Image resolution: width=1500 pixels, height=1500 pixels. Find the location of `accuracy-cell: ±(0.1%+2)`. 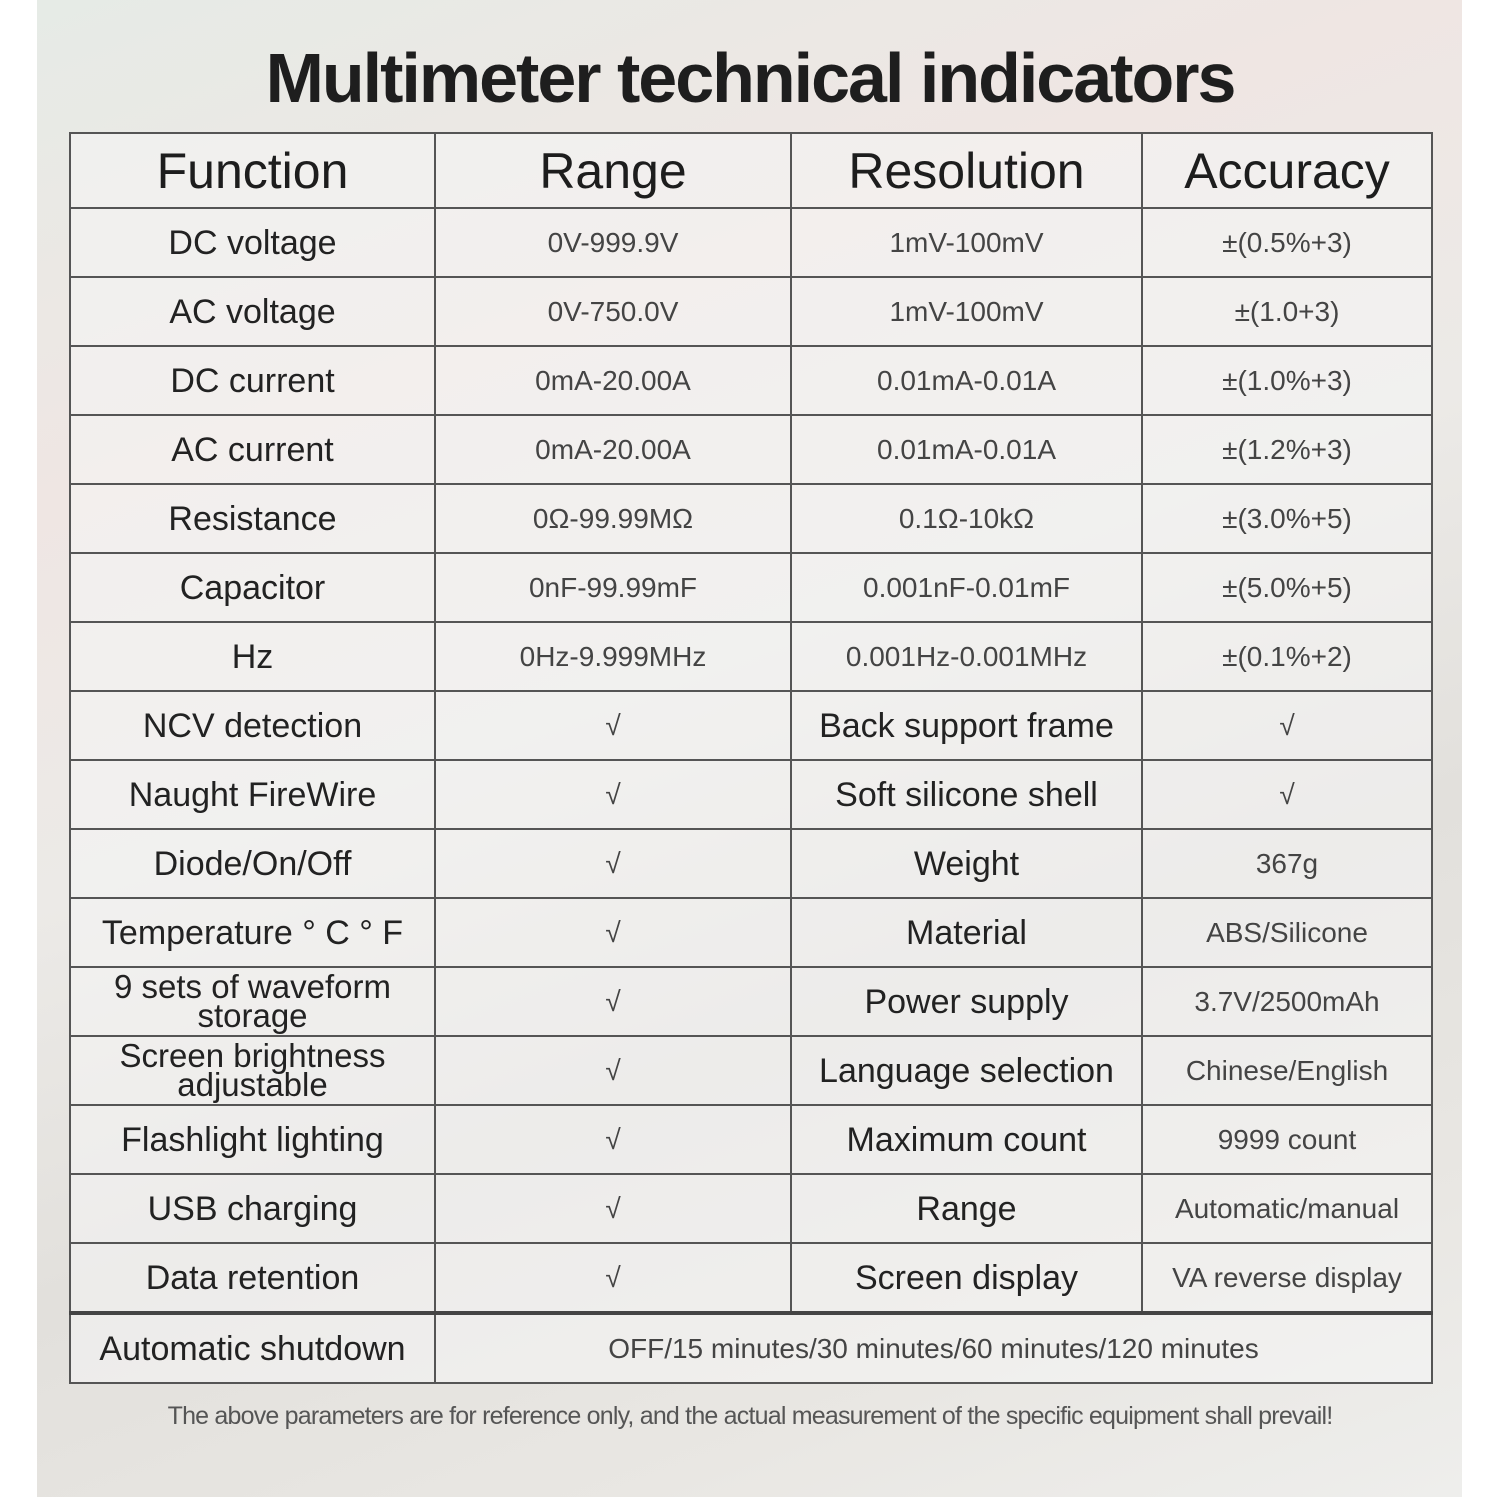

accuracy-cell: ±(0.1%+2) is located at coordinates (1287, 656).